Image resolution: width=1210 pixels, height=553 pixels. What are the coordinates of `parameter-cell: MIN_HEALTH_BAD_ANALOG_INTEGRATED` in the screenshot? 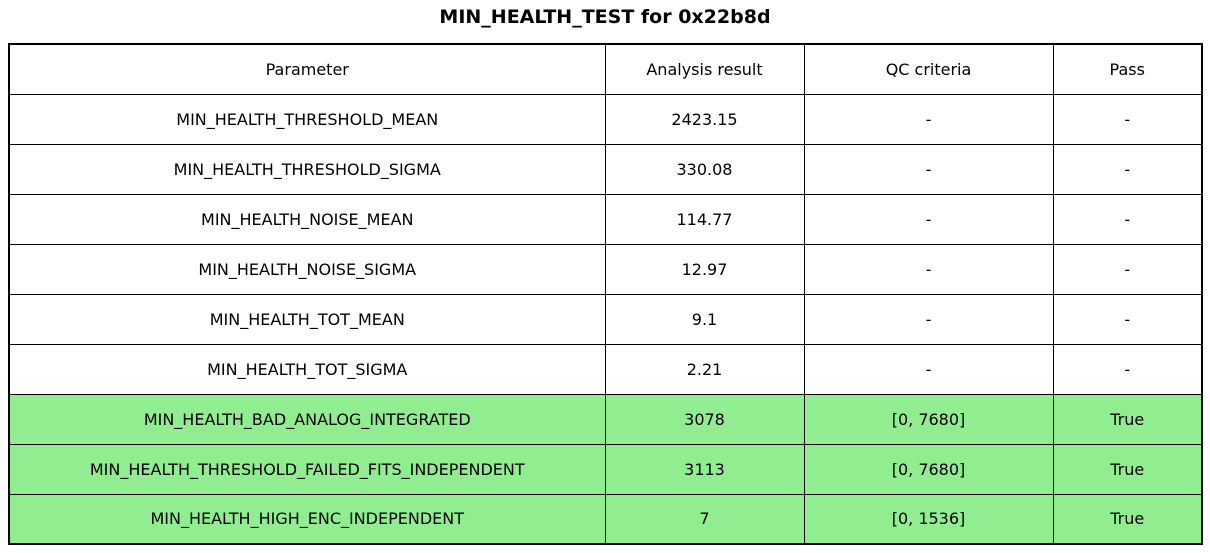 It's located at (307, 419).